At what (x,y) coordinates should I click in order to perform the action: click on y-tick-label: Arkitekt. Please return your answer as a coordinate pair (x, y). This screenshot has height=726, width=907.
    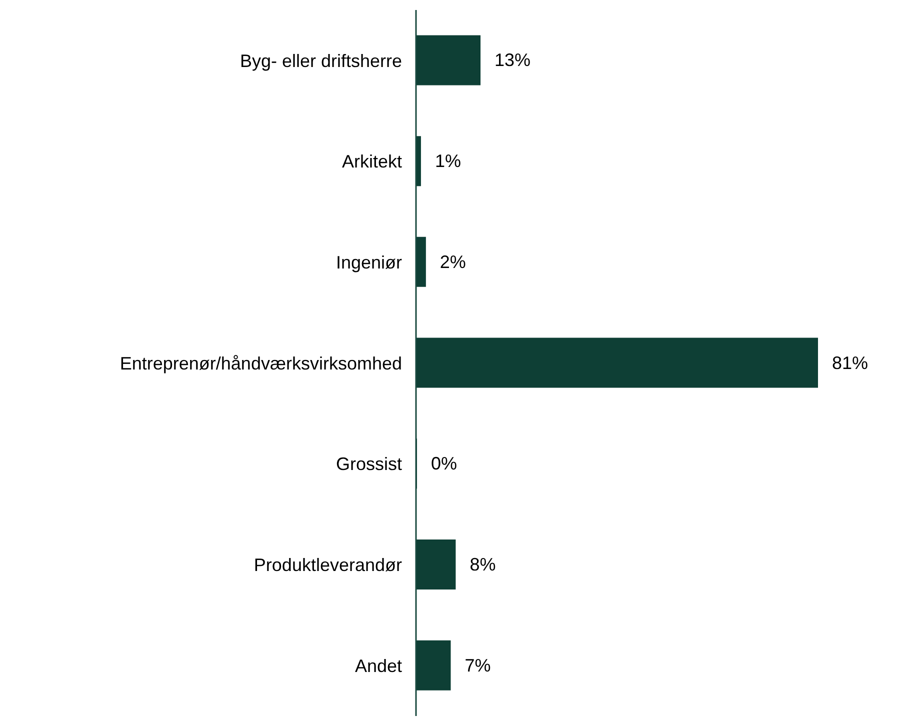
    Looking at the image, I should click on (372, 162).